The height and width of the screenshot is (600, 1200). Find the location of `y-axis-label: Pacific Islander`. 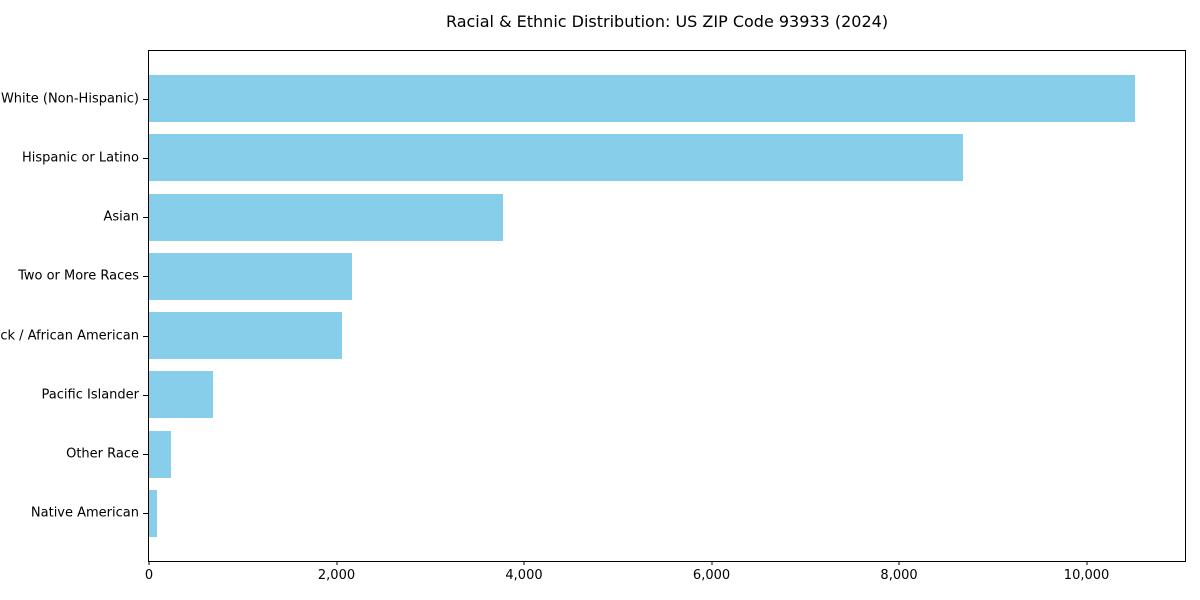

y-axis-label: Pacific Islander is located at coordinates (90, 395).